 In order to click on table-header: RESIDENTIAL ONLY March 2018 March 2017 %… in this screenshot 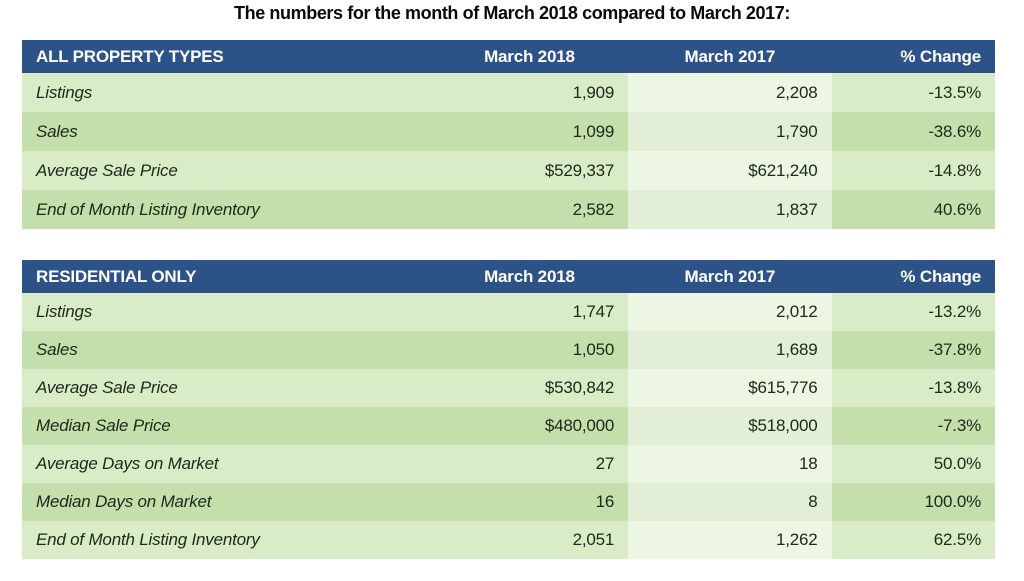, I will do `click(508, 276)`.